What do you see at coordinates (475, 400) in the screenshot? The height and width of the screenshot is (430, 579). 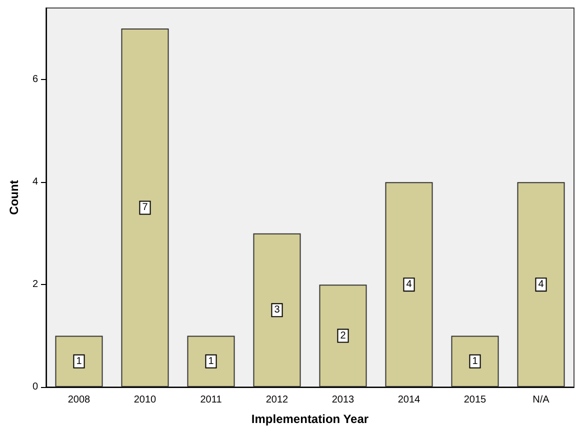 I see `x-tick-label: 2015` at bounding box center [475, 400].